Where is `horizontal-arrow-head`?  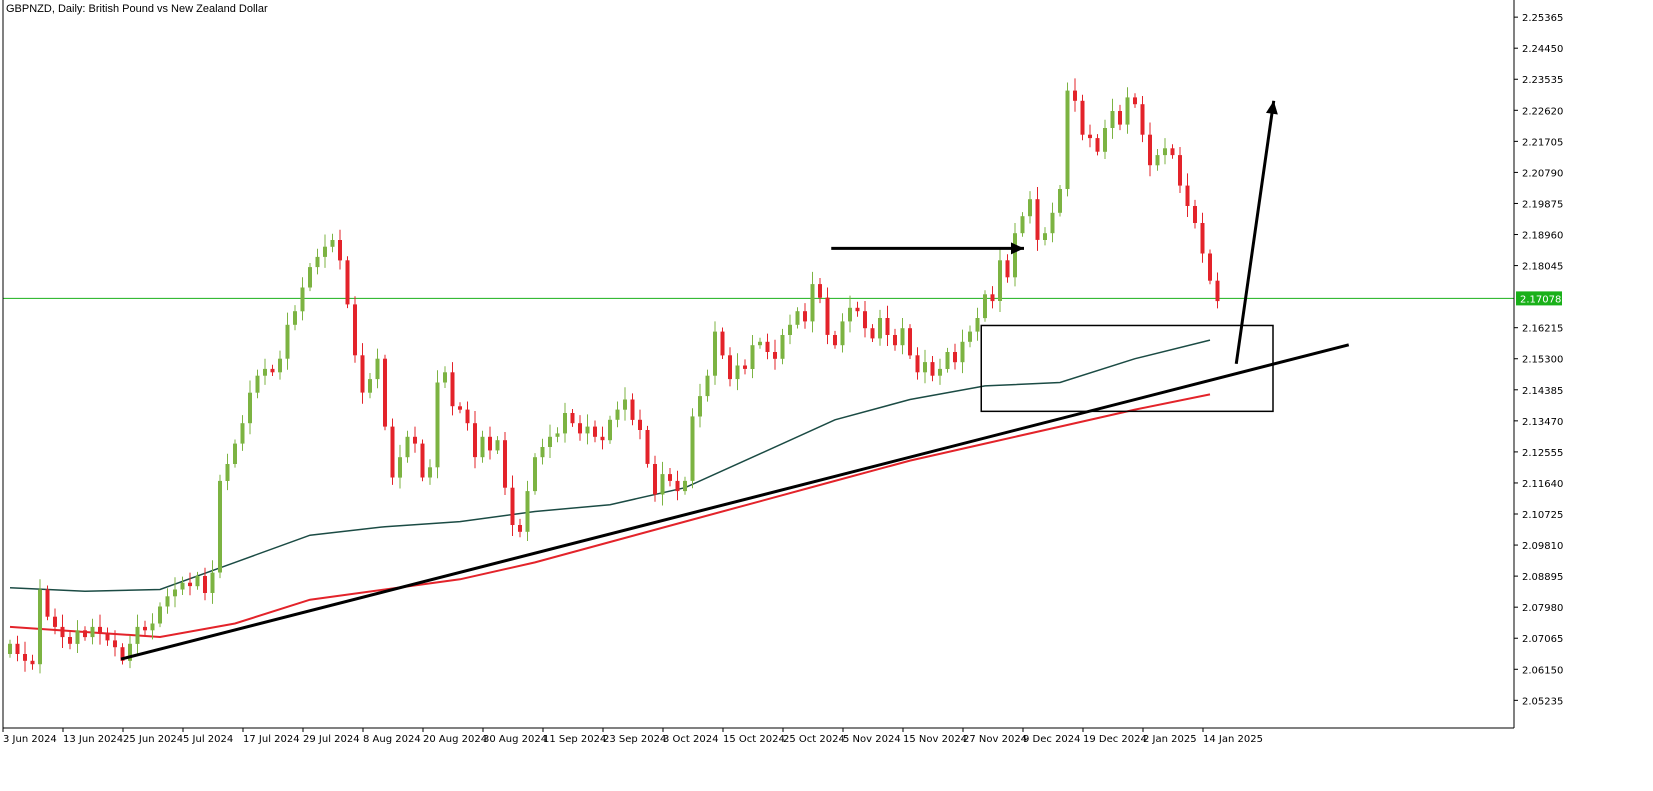 horizontal-arrow-head is located at coordinates (1017, 248).